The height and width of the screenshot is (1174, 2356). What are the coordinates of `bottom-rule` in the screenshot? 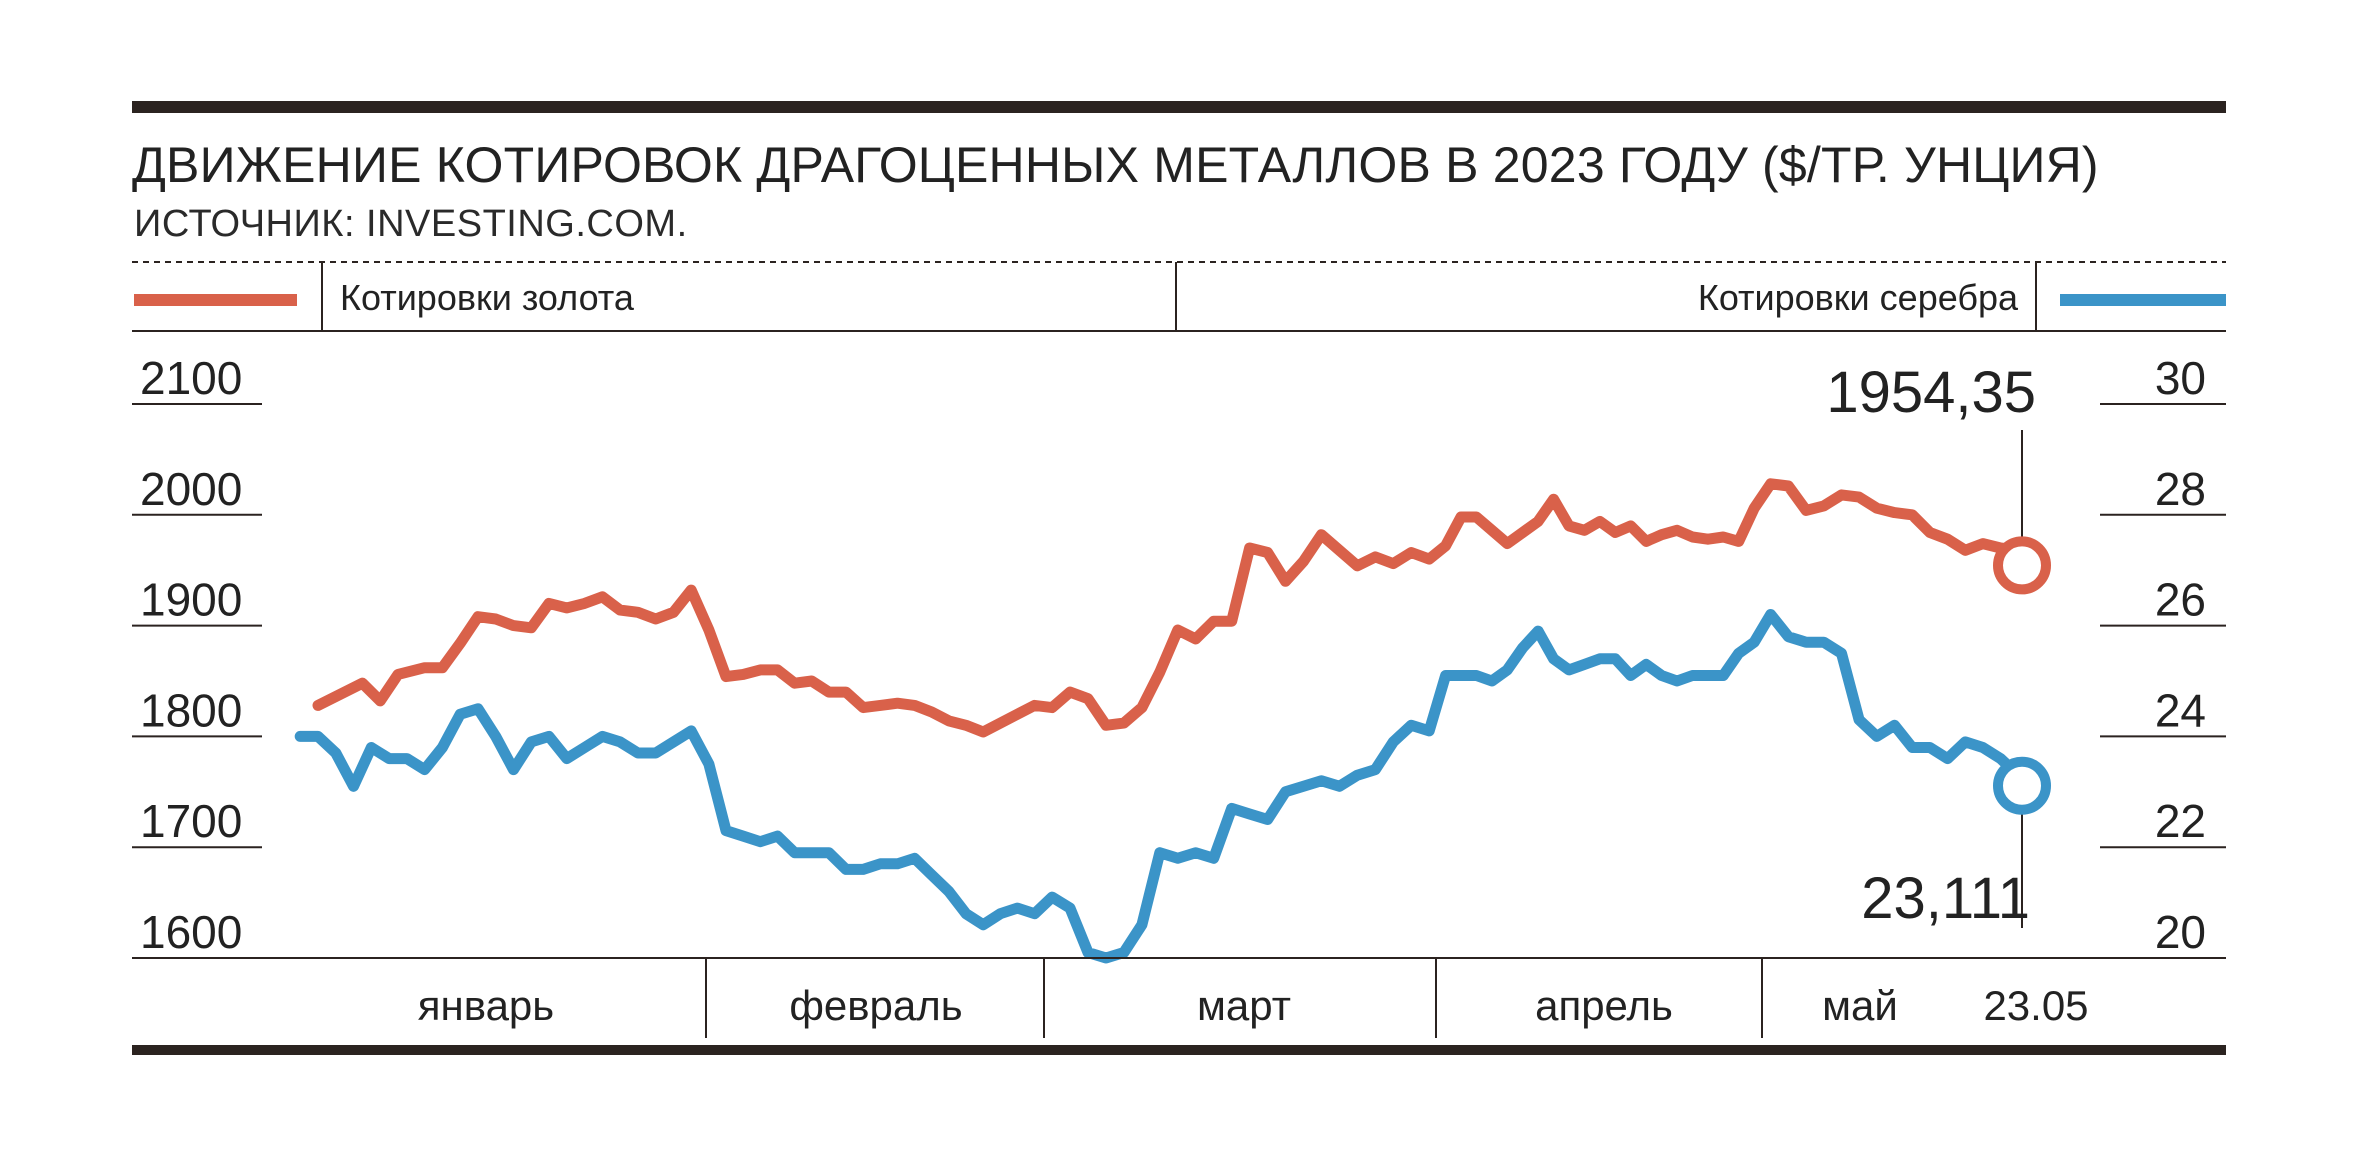 It's located at (1179, 1050).